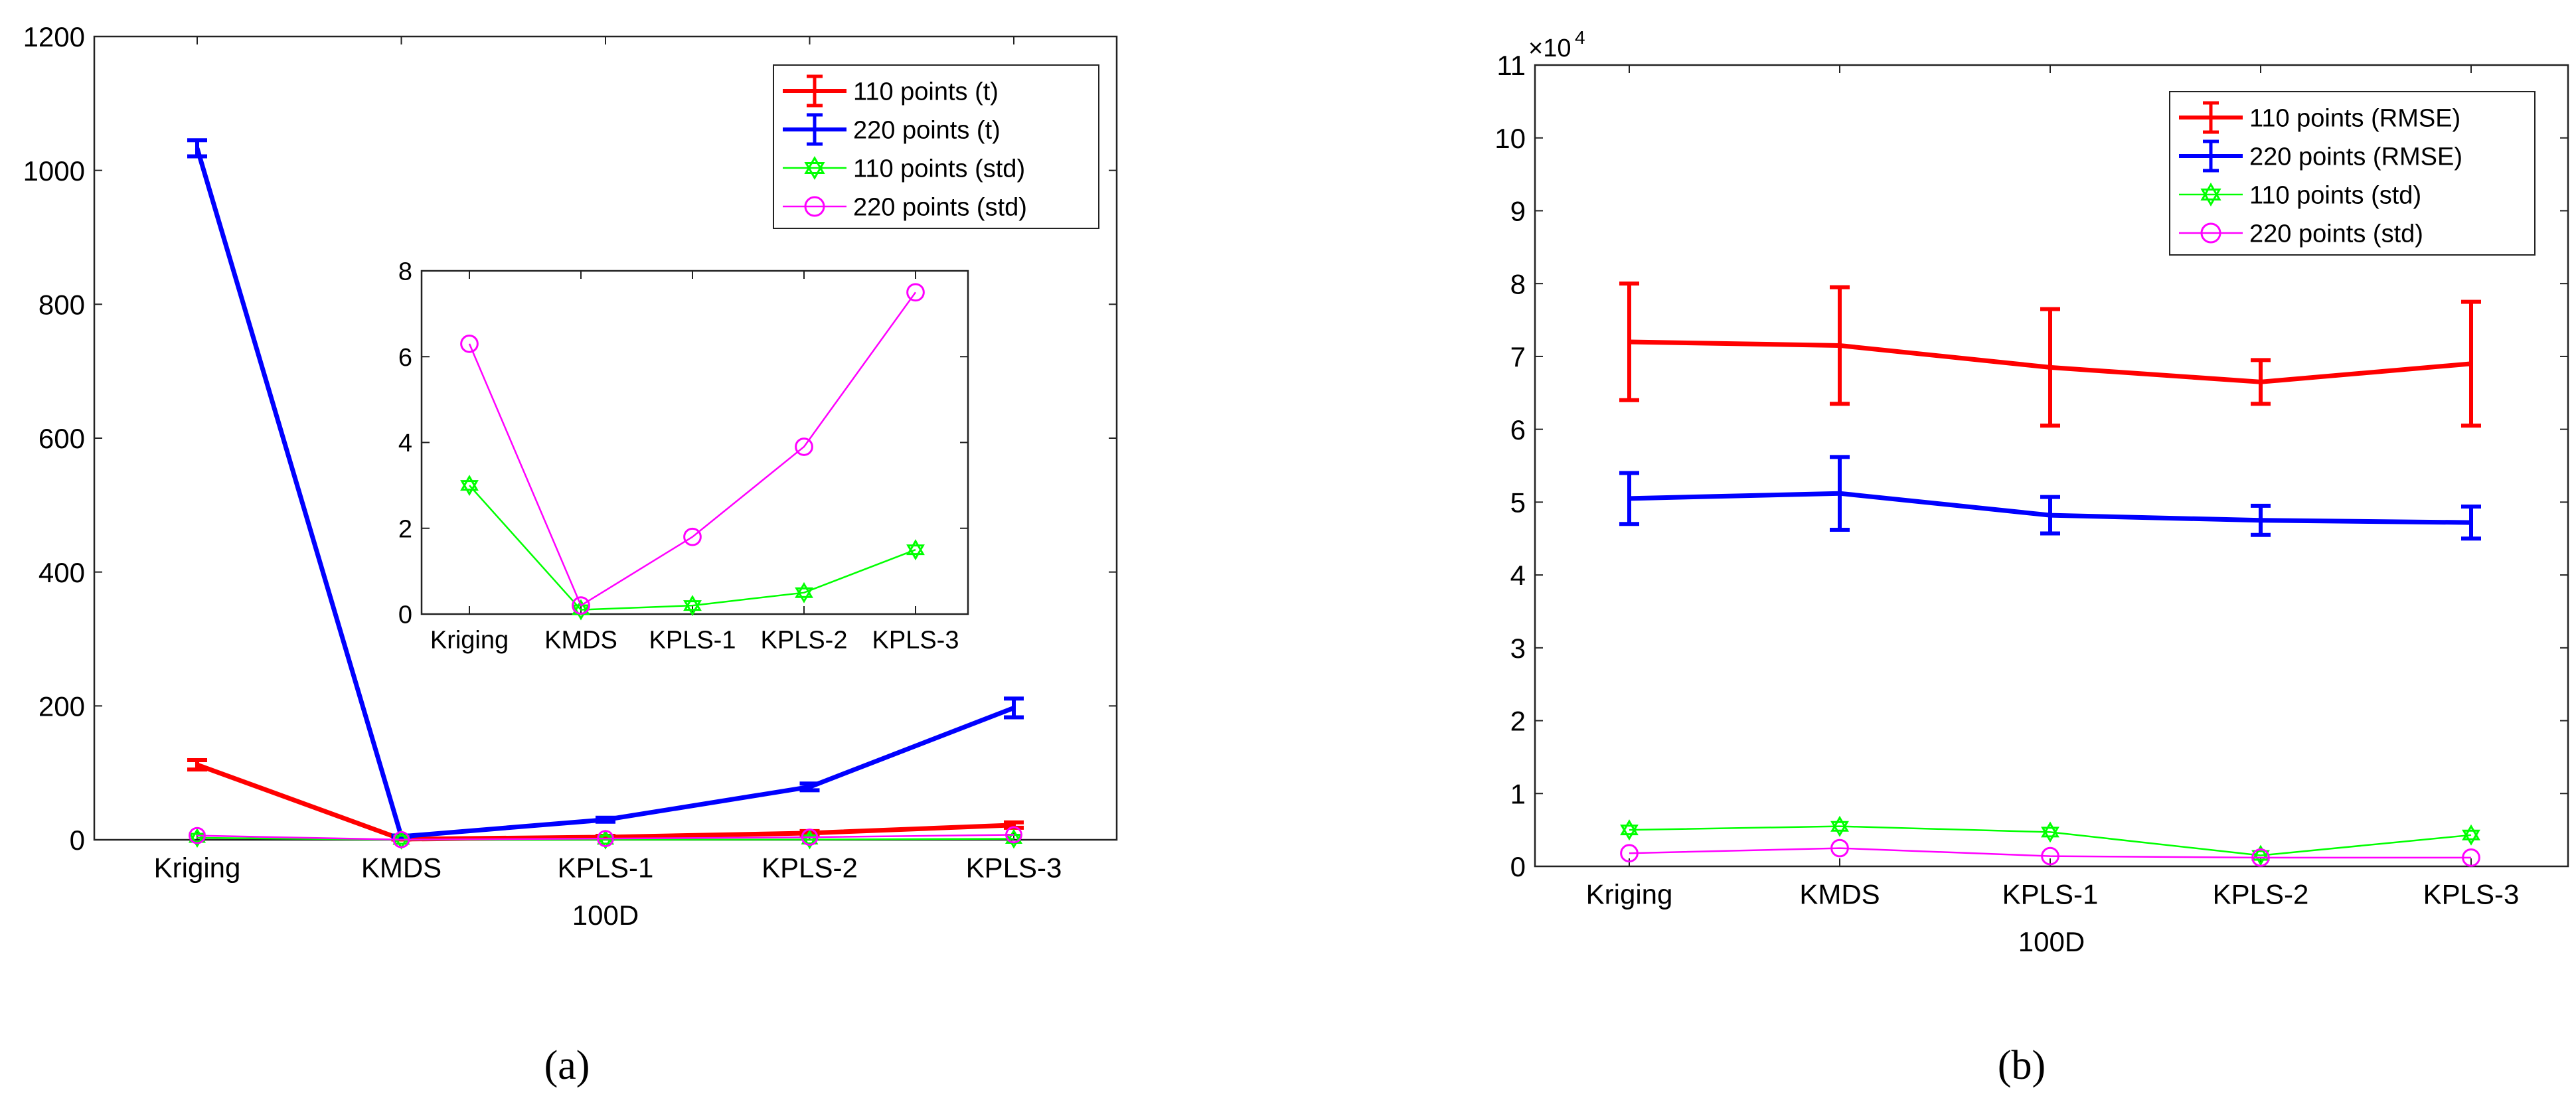 The width and height of the screenshot is (2576, 1110). I want to click on x-tick-label: KPLS-1, so click(692, 640).